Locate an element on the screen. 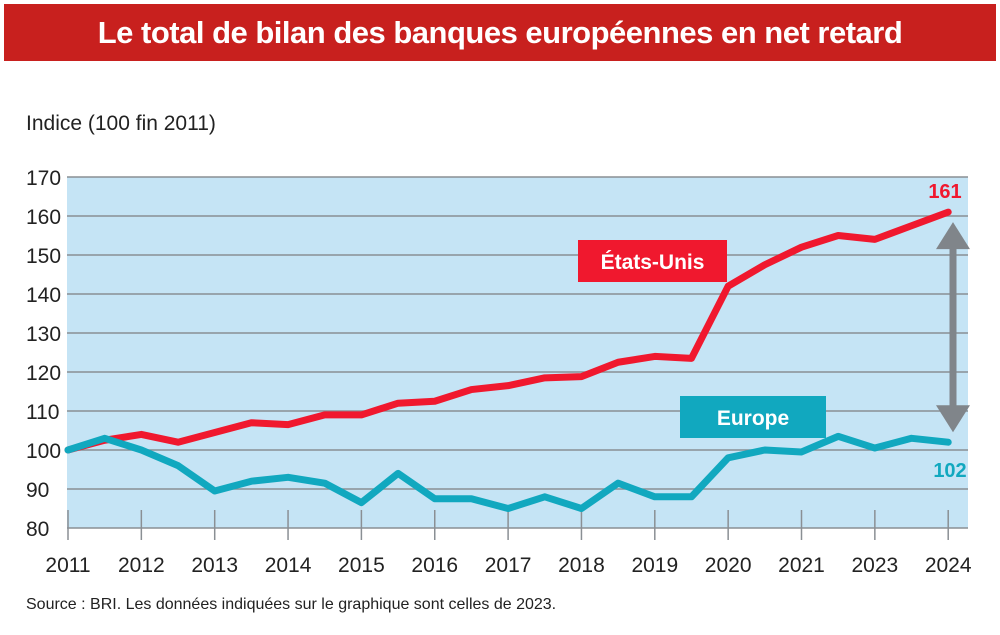 The image size is (1000, 635). x-tick-label: 2017 is located at coordinates (508, 565).